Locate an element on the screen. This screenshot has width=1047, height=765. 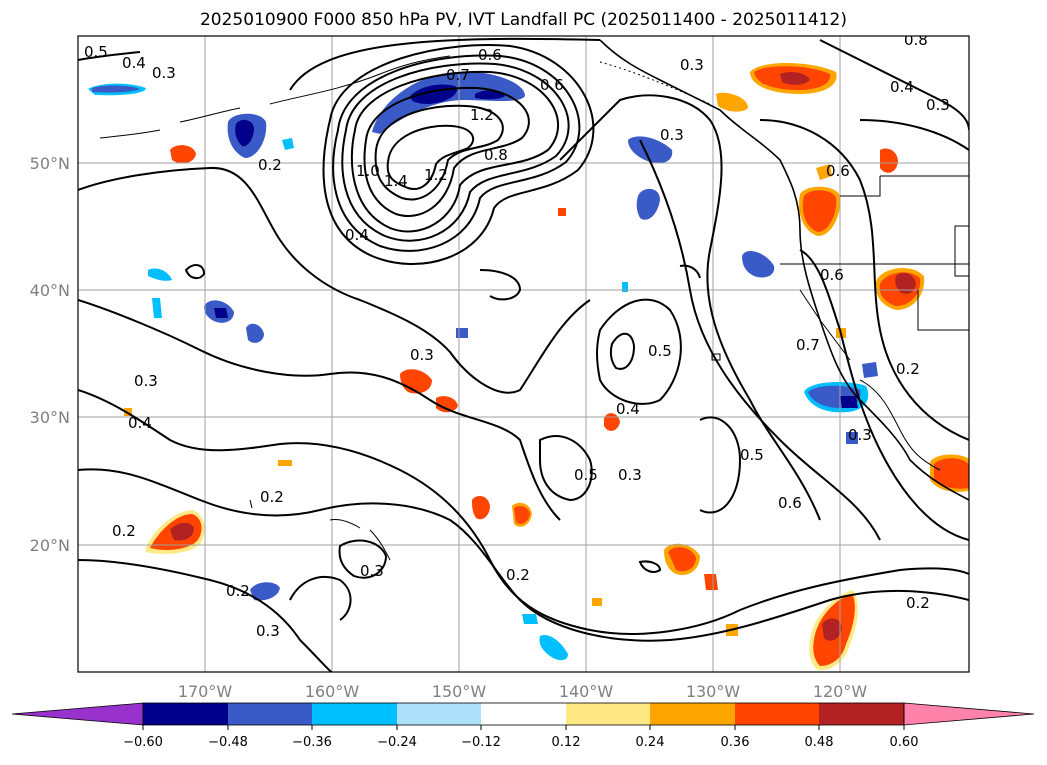
lon-tick-label: 140°W is located at coordinates (586, 691).